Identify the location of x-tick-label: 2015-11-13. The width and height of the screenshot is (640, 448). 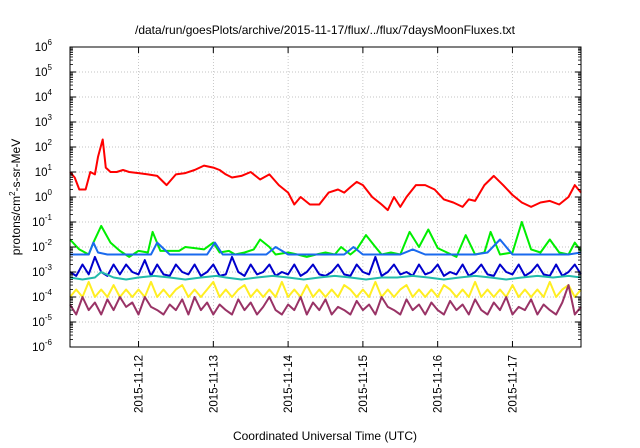
(214, 384).